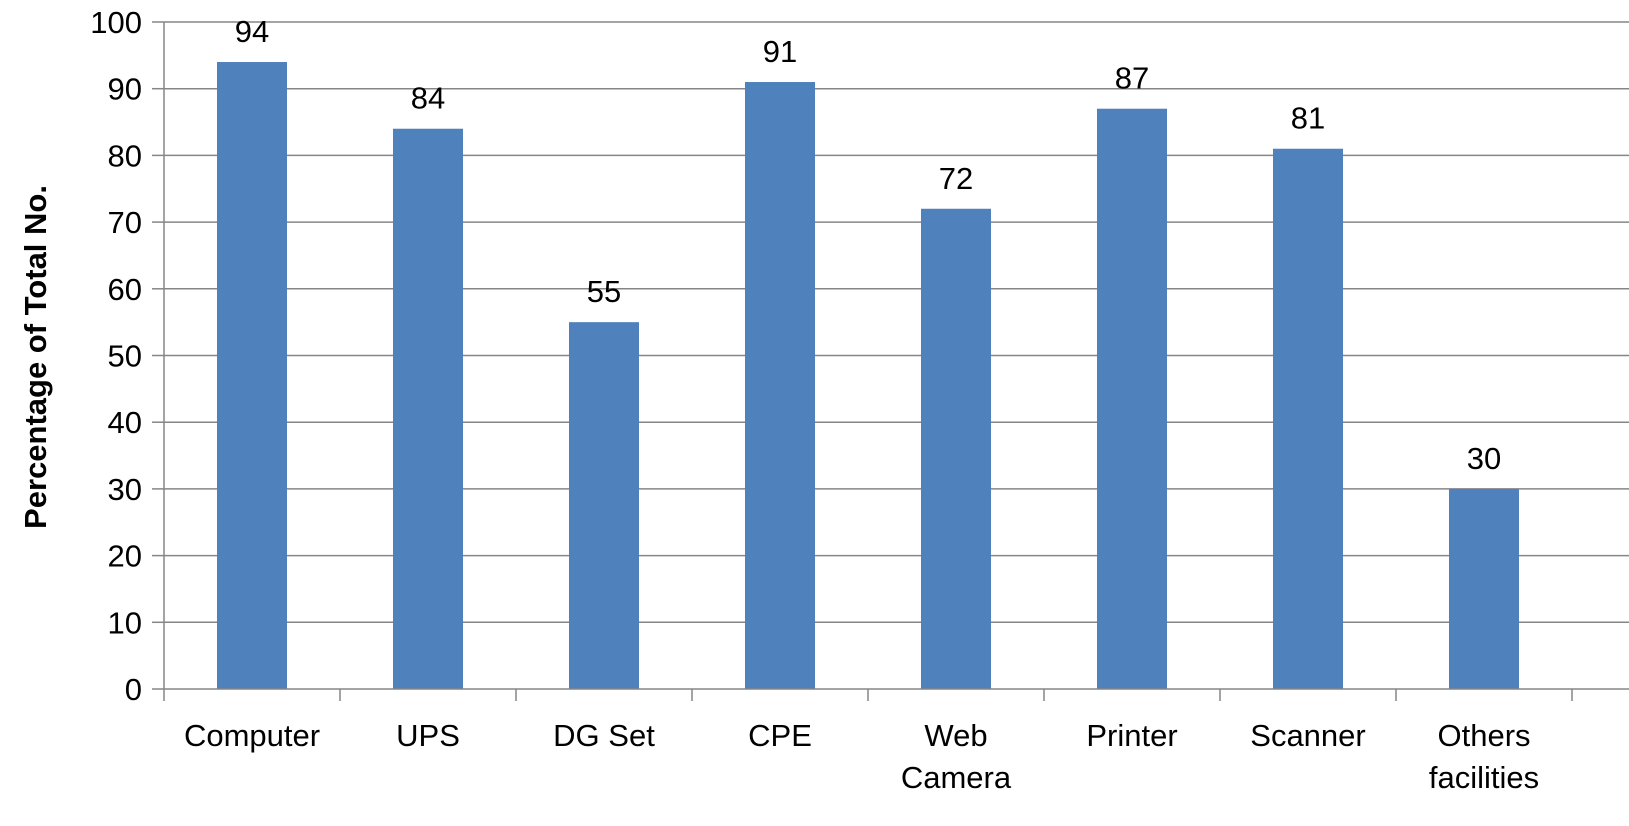  Describe the element at coordinates (956, 448) in the screenshot. I see `bar-web-camera` at that location.